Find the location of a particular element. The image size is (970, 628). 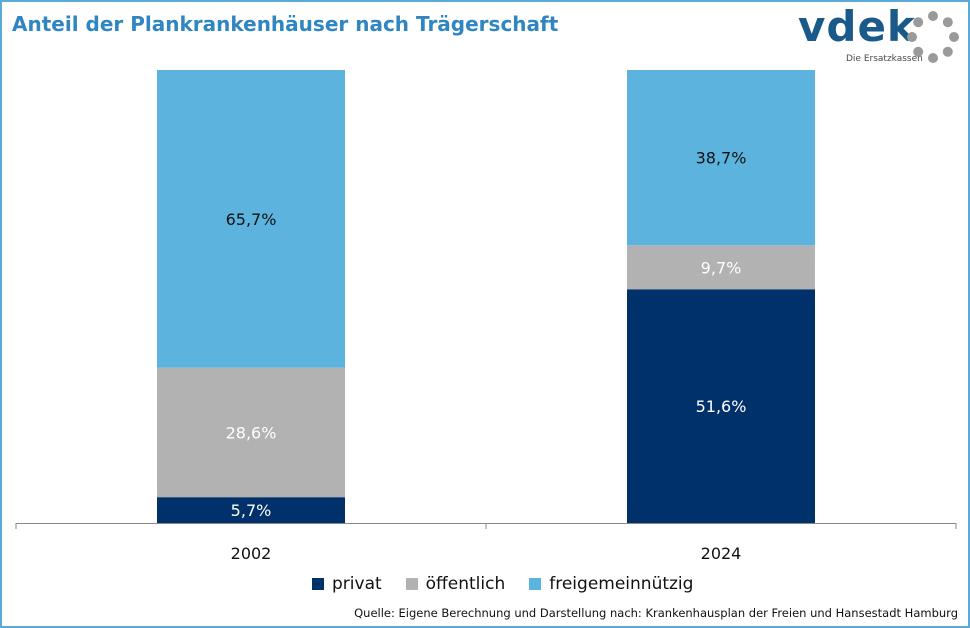

legend-item-oeffentlich: öffentlich is located at coordinates (455, 584).